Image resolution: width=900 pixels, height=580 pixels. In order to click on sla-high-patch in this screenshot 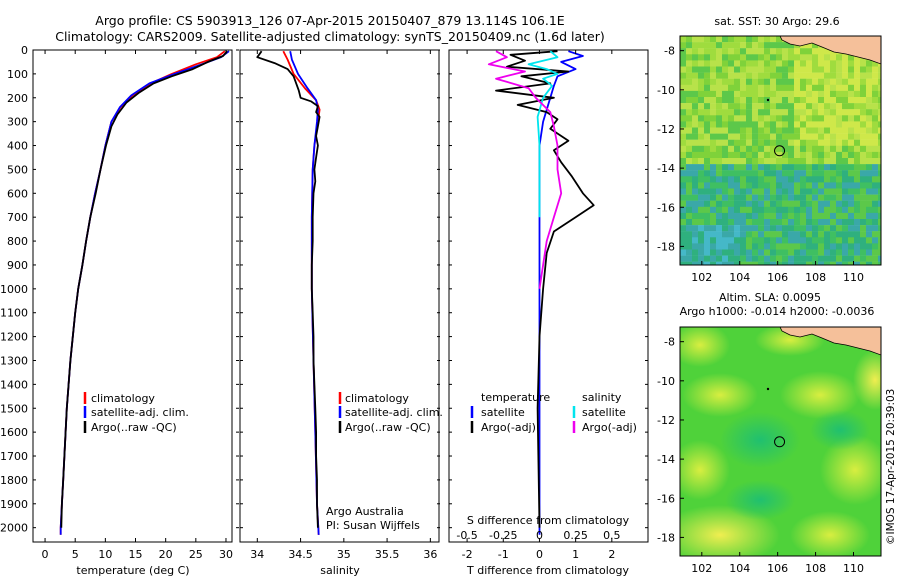, I will do `click(830, 533)`.